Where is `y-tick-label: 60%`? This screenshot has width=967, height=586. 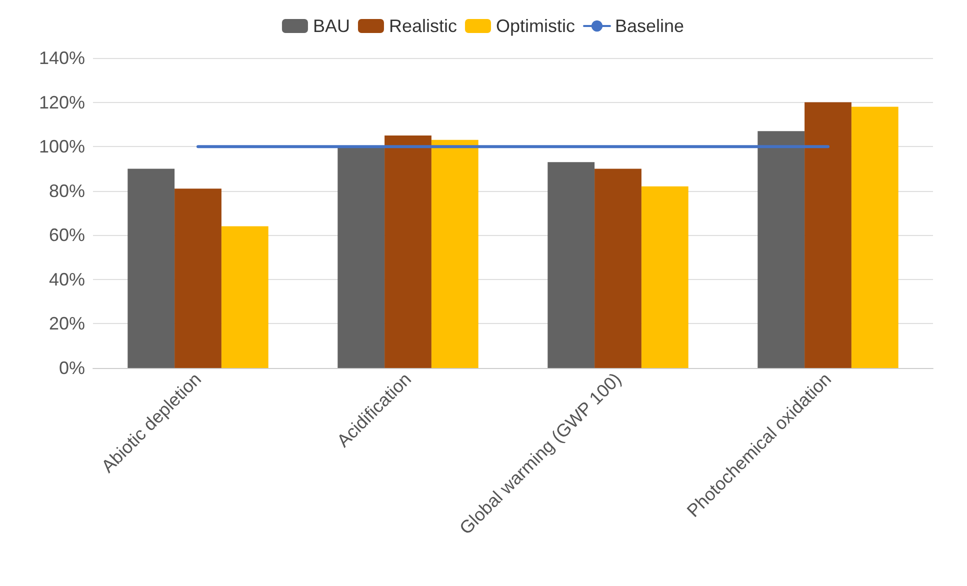 y-tick-label: 60% is located at coordinates (66, 235).